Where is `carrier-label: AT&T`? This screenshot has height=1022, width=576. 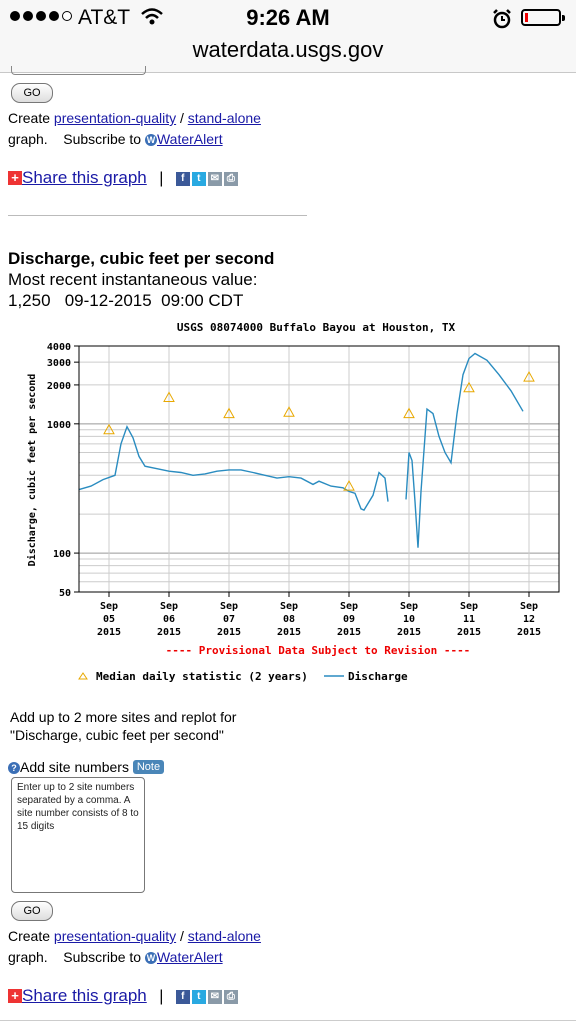 carrier-label: AT&T is located at coordinates (104, 17).